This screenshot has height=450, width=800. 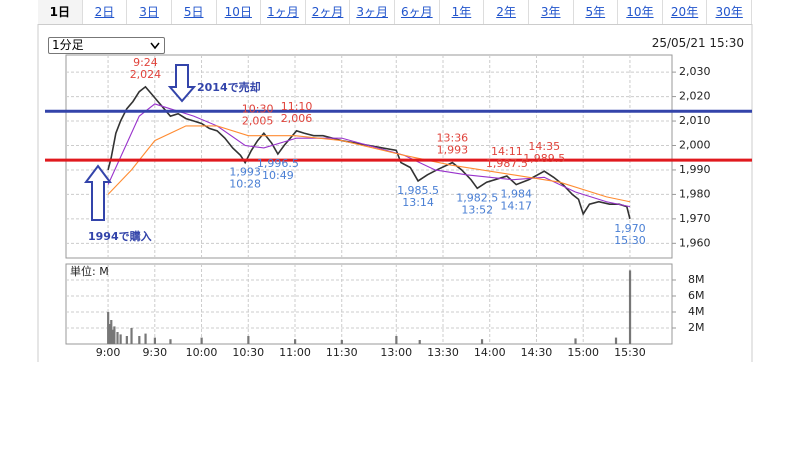 I want to click on period-tab: 10日, so click(x=239, y=12).